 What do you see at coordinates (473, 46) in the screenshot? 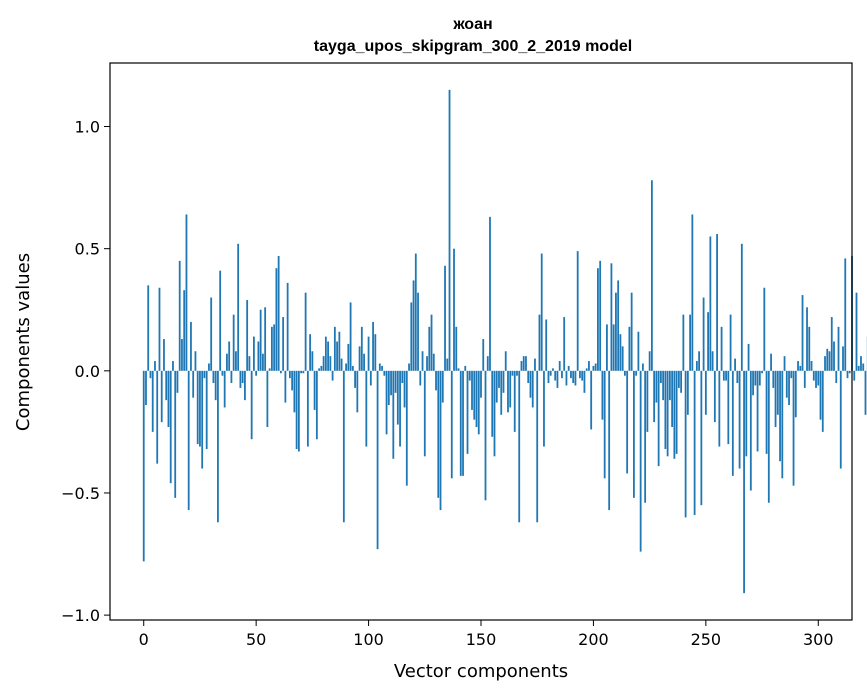
I see `chart-subtitle: tayga_upos_skipgram_300_2_2019 model` at bounding box center [473, 46].